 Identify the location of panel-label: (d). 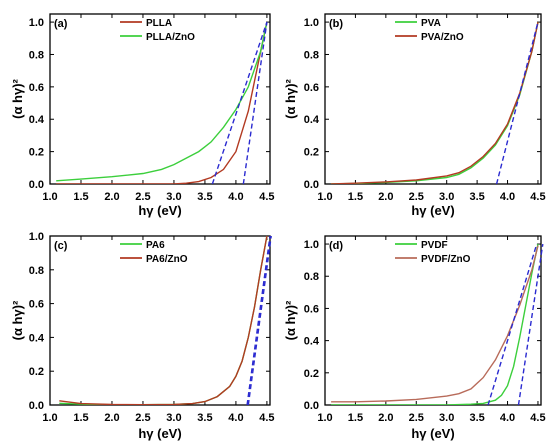
(336, 246).